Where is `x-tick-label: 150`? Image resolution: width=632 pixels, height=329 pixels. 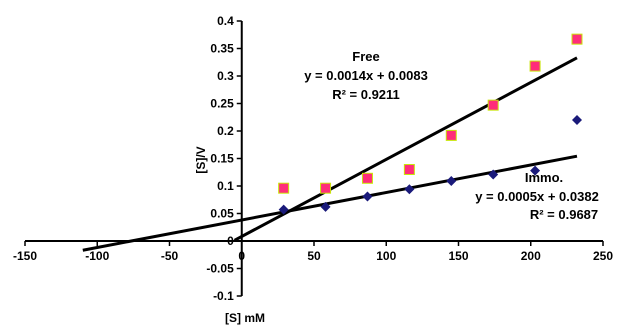
x-tick-label: 150 is located at coordinates (458, 256).